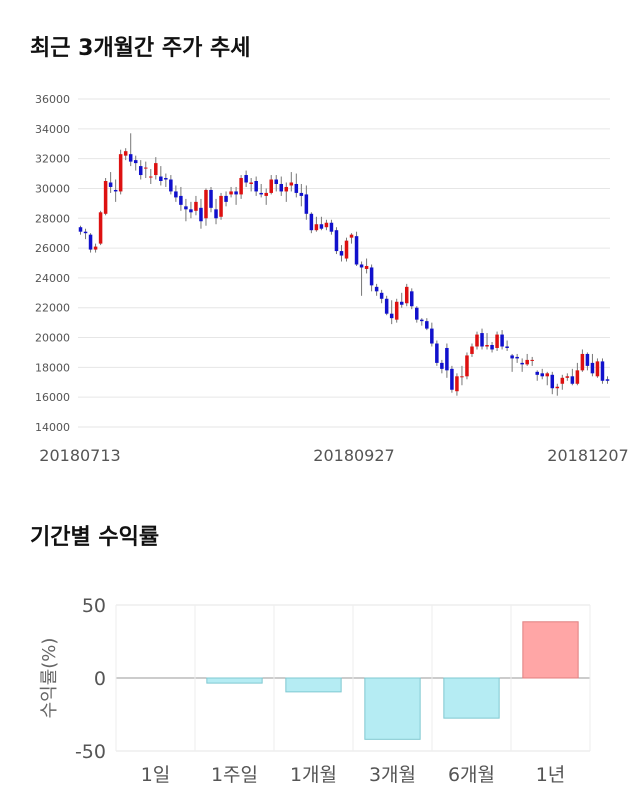 The width and height of the screenshot is (640, 810). I want to click on x-tick-label: 20180927, so click(353, 455).